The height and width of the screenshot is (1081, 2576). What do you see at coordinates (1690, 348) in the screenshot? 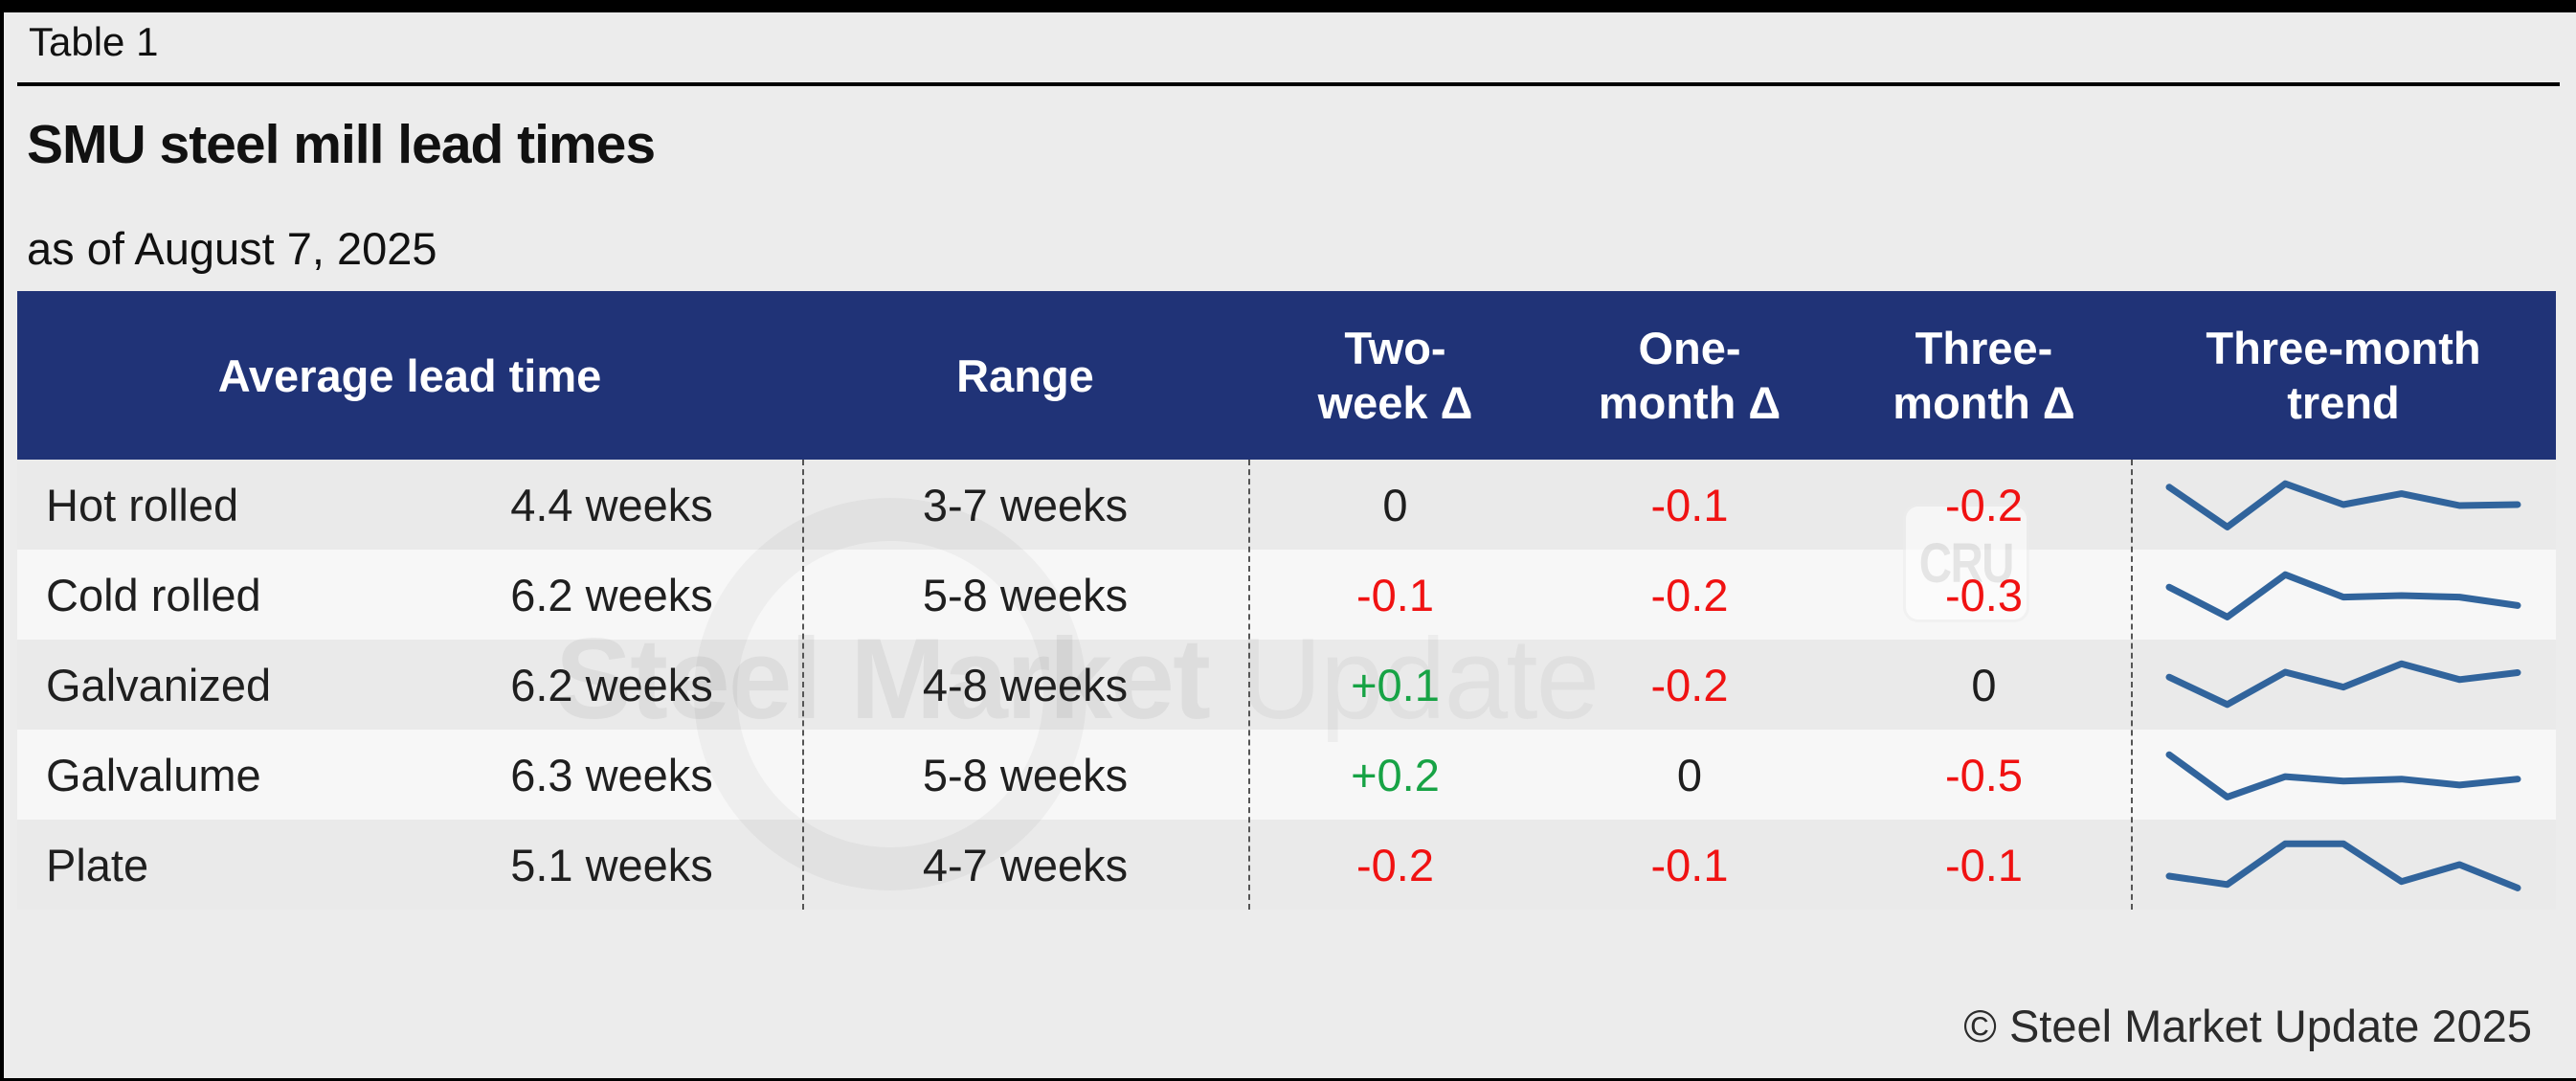
I see `header-line: One-` at bounding box center [1690, 348].